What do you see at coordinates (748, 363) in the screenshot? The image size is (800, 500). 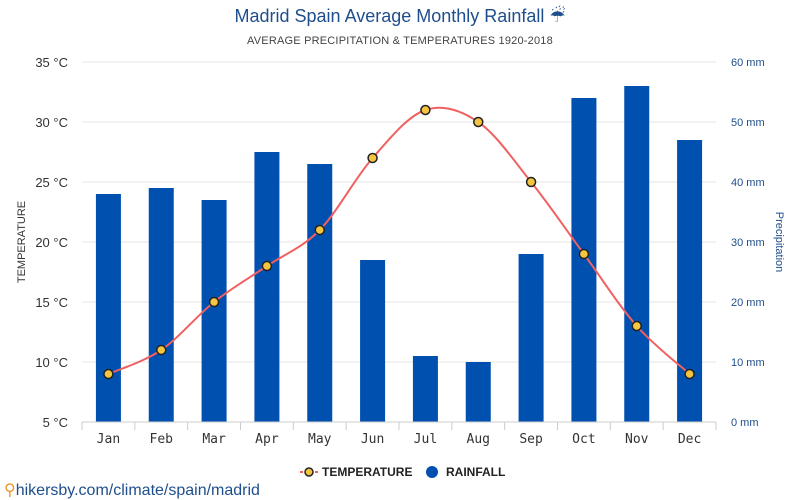 I see `y-right-tick-label: 10 mm` at bounding box center [748, 363].